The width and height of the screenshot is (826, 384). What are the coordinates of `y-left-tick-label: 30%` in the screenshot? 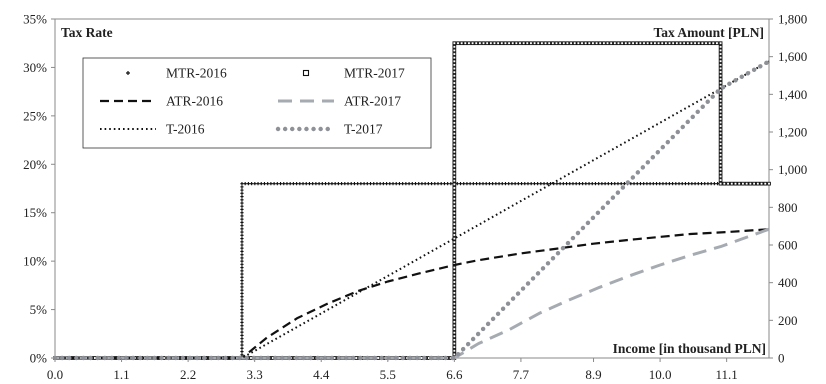 It's located at (35, 67).